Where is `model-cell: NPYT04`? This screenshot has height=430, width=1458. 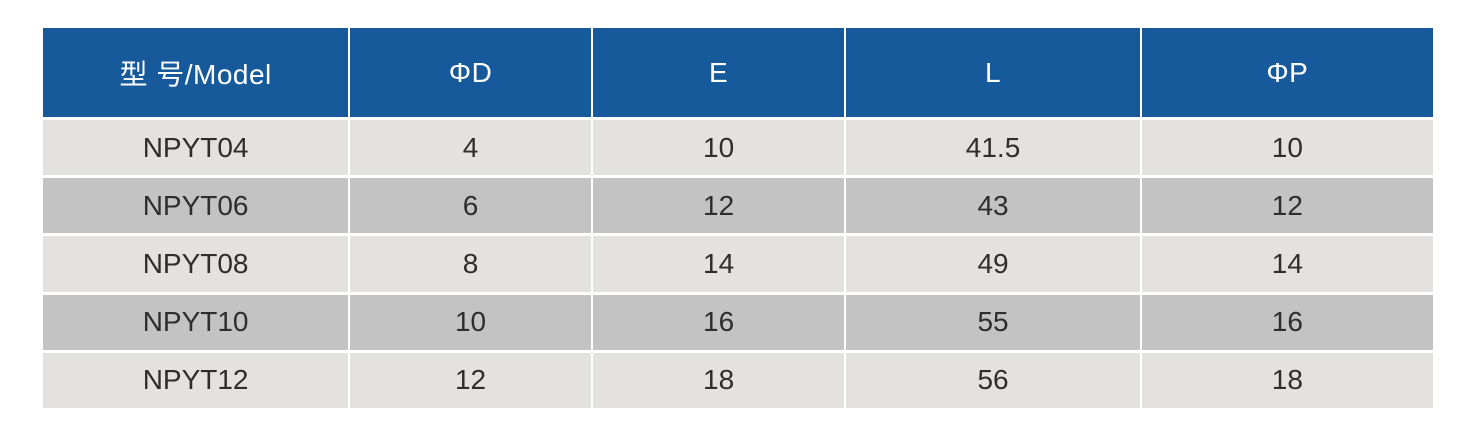
model-cell: NPYT04 is located at coordinates (196, 148).